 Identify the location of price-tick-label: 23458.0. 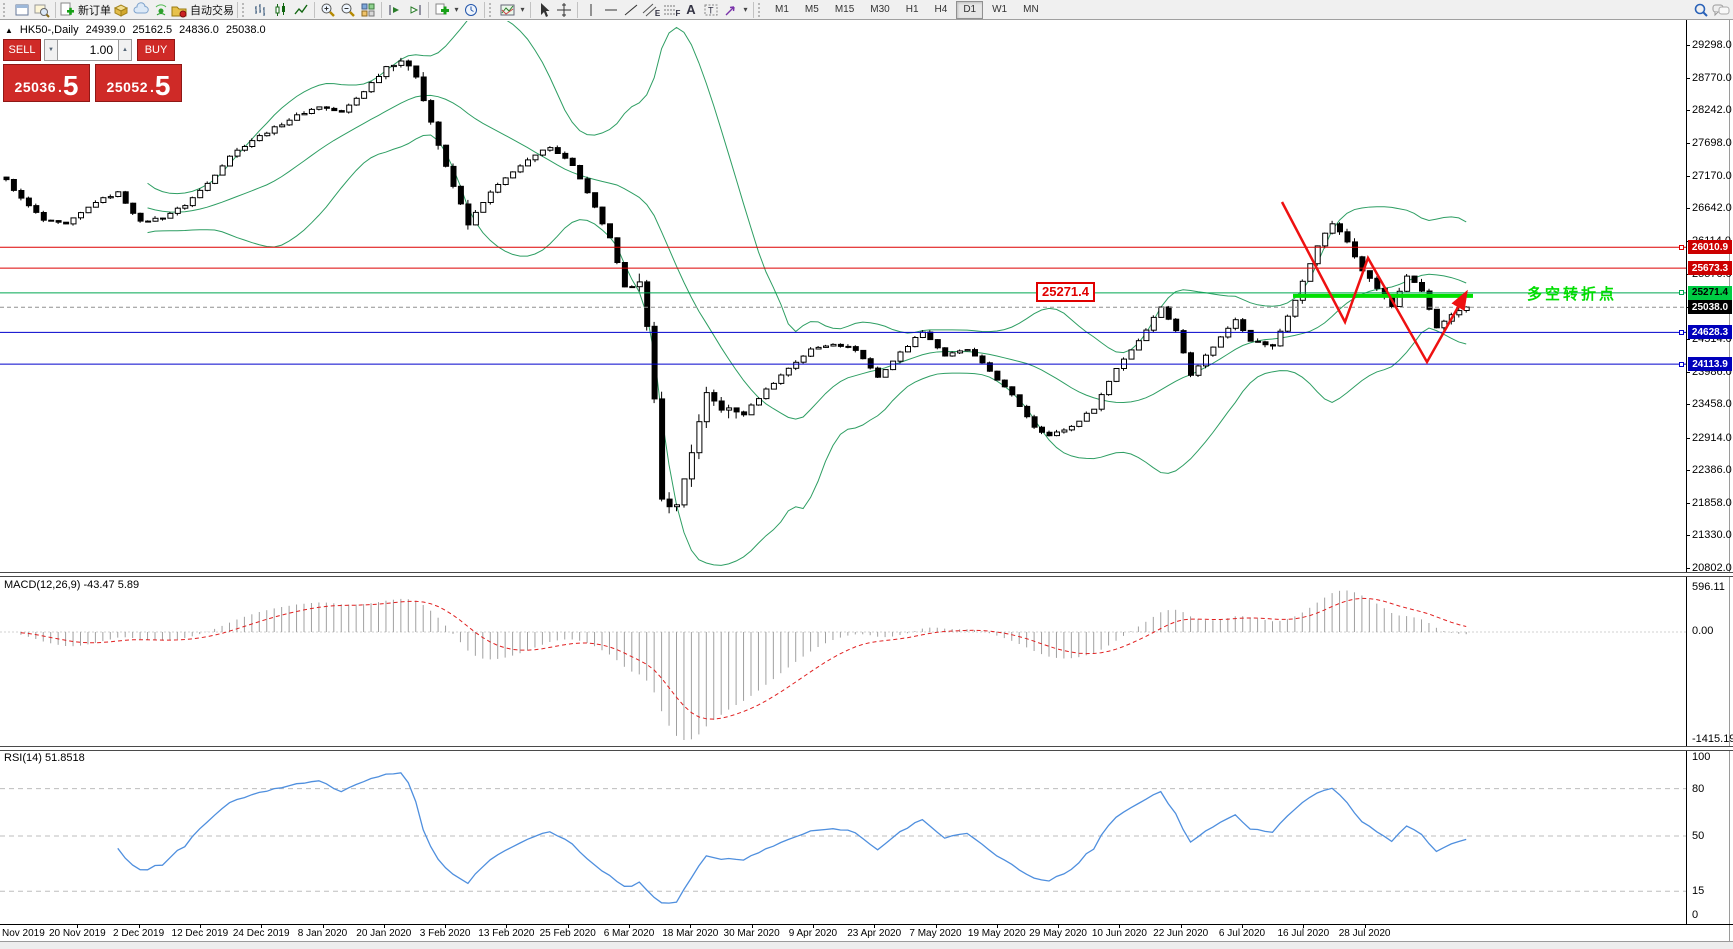
(1712, 404).